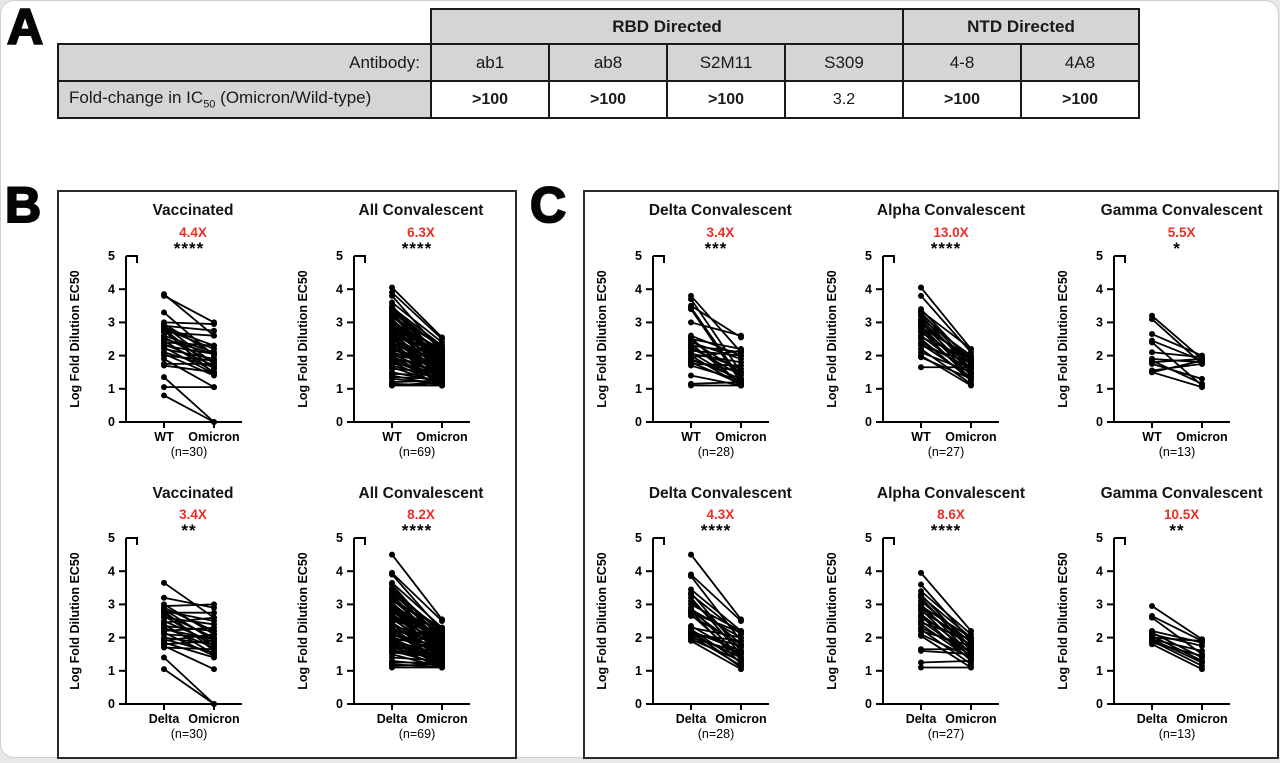 The height and width of the screenshot is (763, 1280). I want to click on foldchange-label-prefix: Fold-change in IC, so click(136, 98).